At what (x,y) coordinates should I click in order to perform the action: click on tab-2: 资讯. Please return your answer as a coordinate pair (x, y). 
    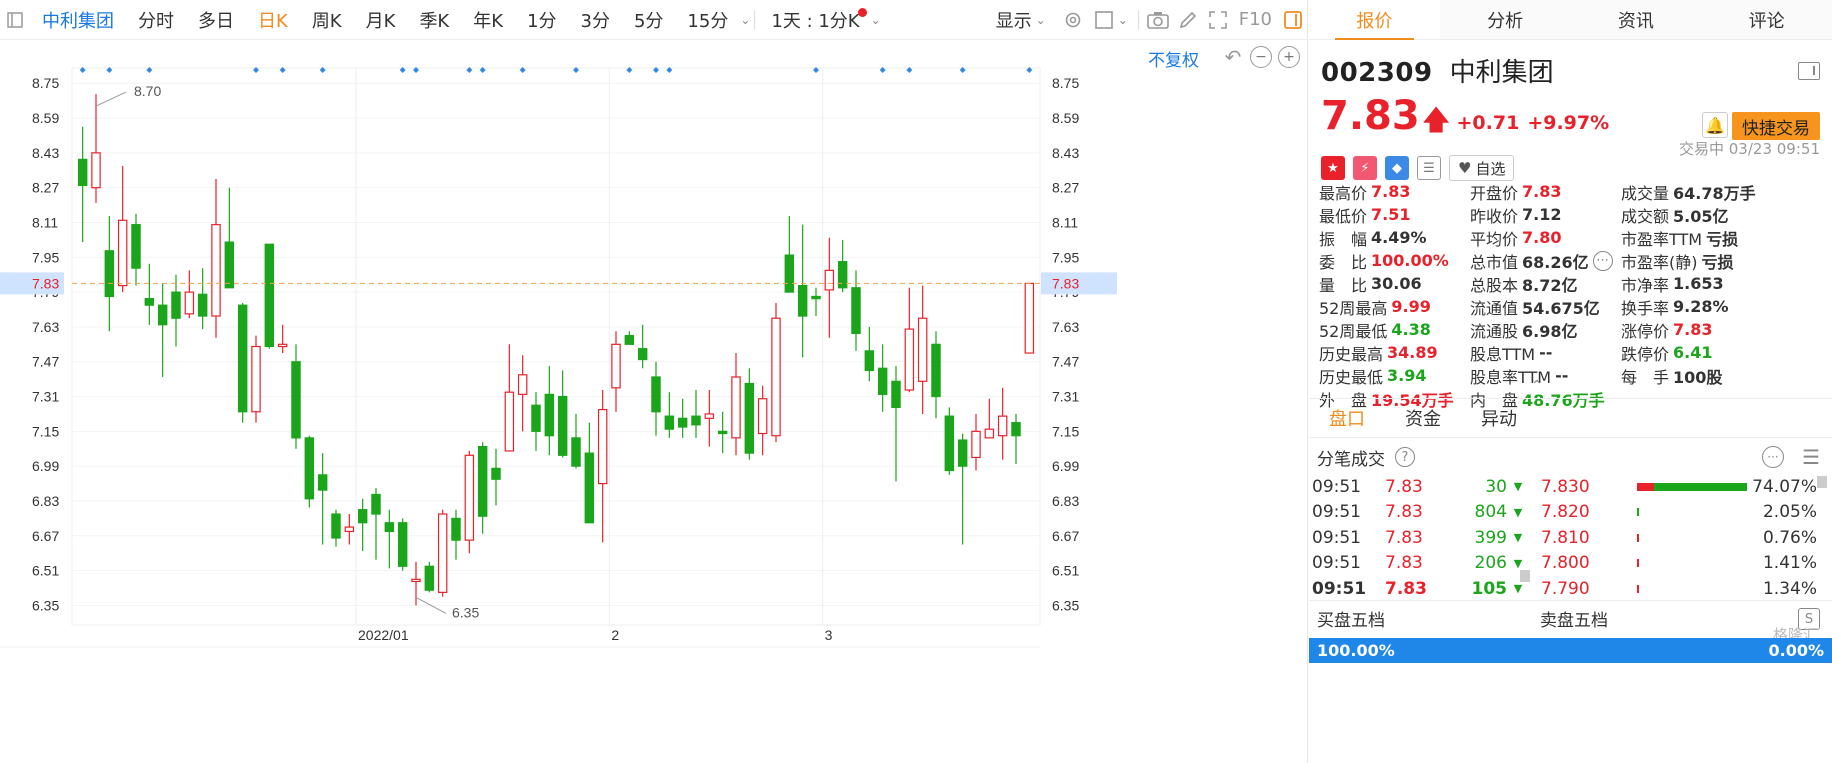
    Looking at the image, I should click on (1636, 19).